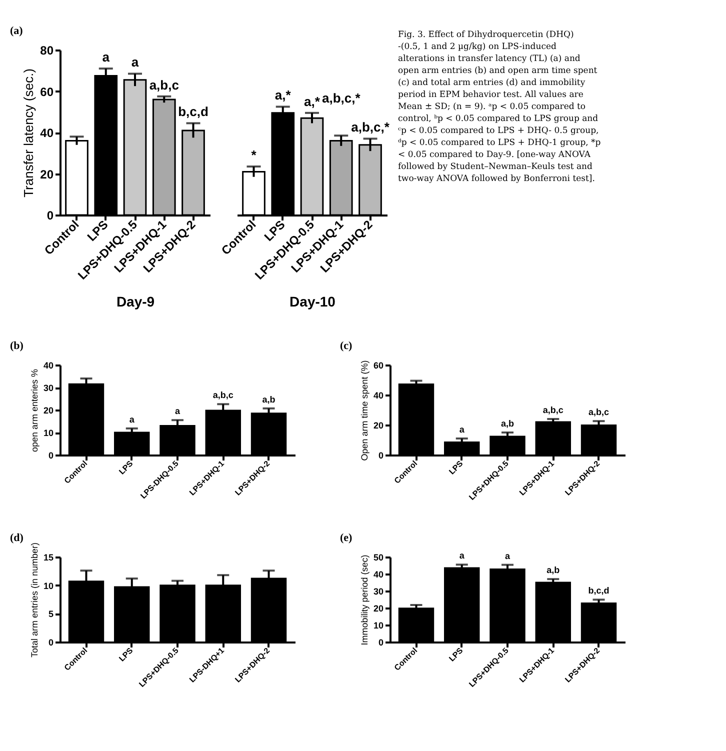 The image size is (726, 751). Describe the element at coordinates (254, 155) in the screenshot. I see `annotation: *` at that location.